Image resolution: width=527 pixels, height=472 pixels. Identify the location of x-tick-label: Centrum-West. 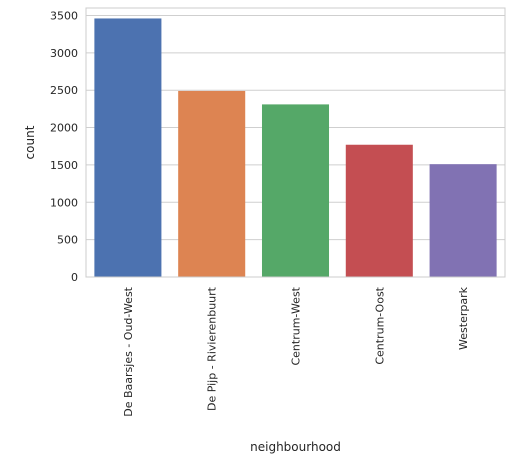
(296, 325).